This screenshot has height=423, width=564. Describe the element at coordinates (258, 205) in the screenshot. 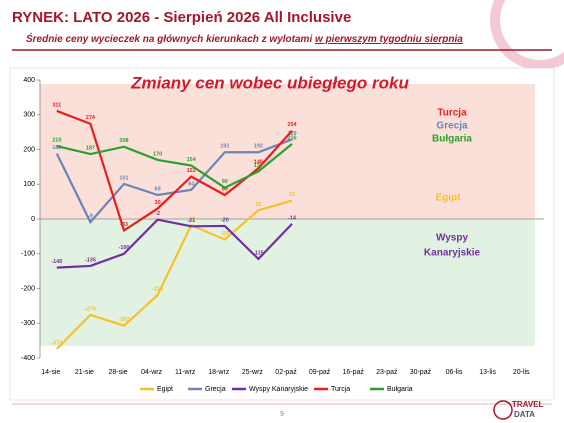

I see `data-label: 25` at that location.